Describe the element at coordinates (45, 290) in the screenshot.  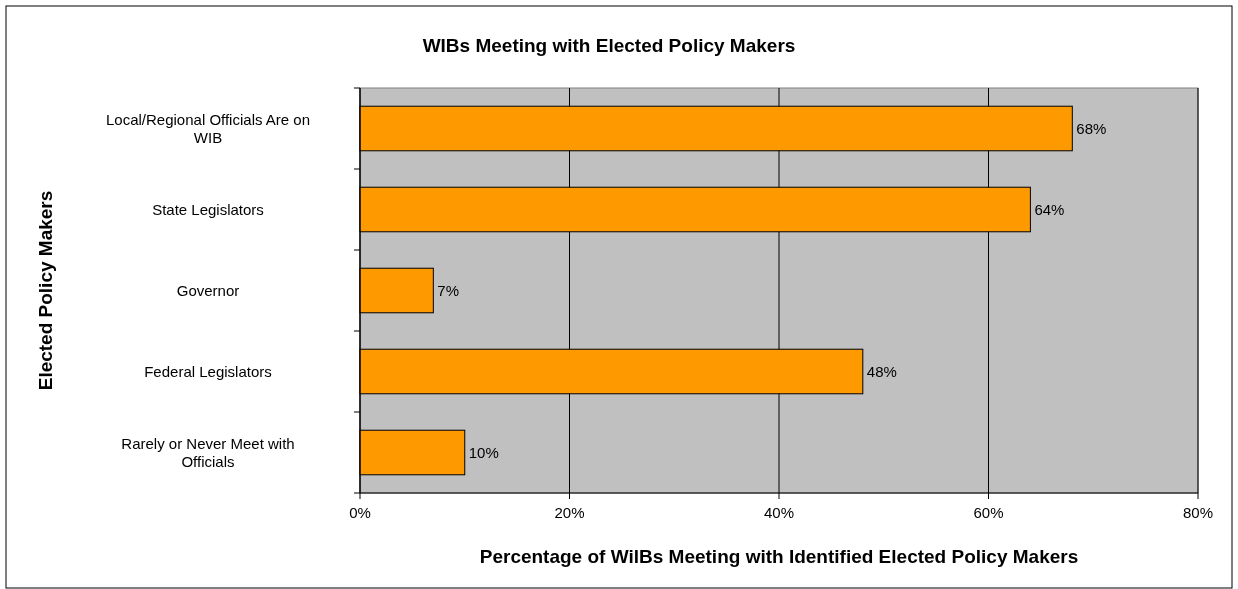
I see `y-axis-title: Elected Policy Makers` at that location.